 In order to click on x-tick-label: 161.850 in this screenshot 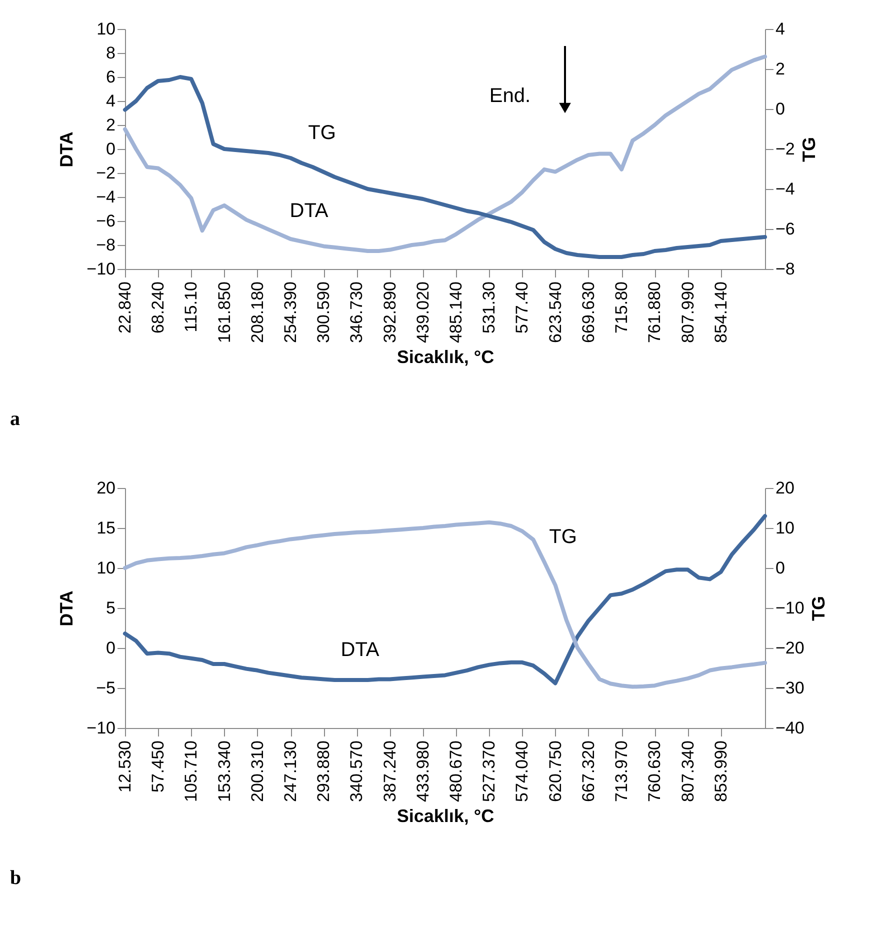, I will do `click(224, 312)`.